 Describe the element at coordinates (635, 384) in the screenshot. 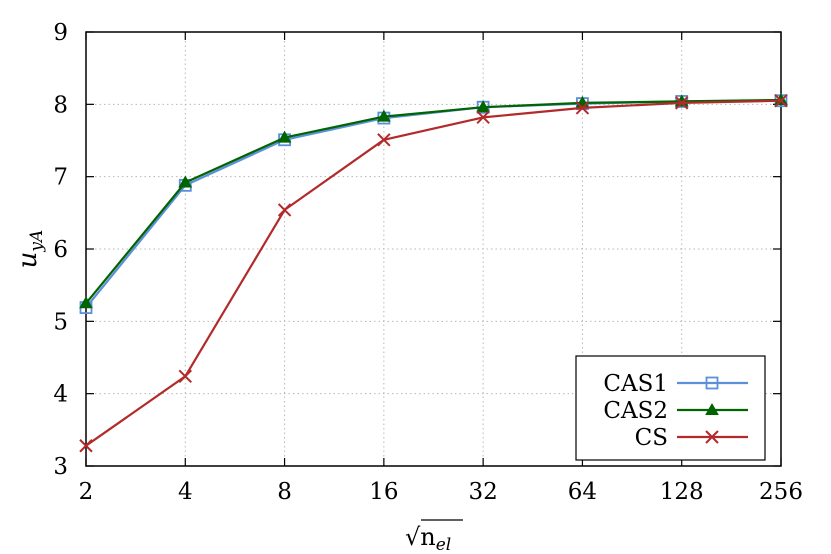

I see `legend-label-cas1: CAS1` at that location.